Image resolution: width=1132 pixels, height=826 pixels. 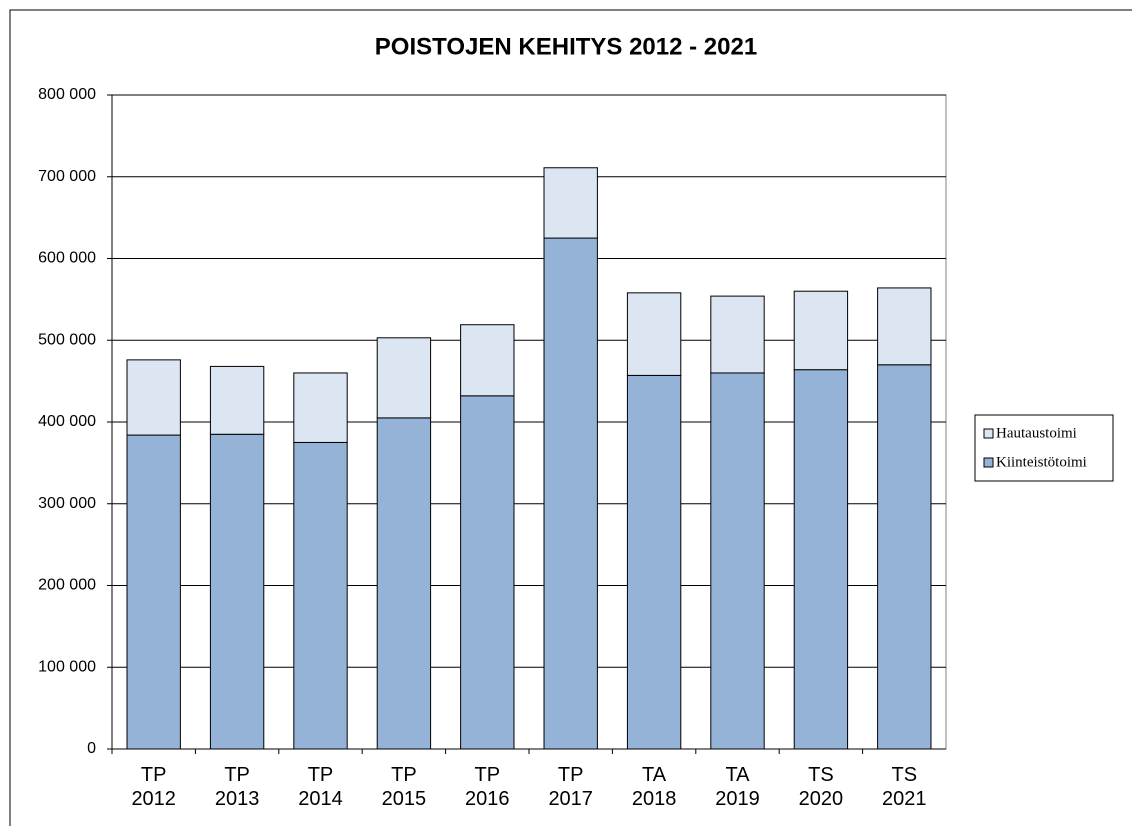 I want to click on y-tick-label: 300 000, so click(x=67, y=503).